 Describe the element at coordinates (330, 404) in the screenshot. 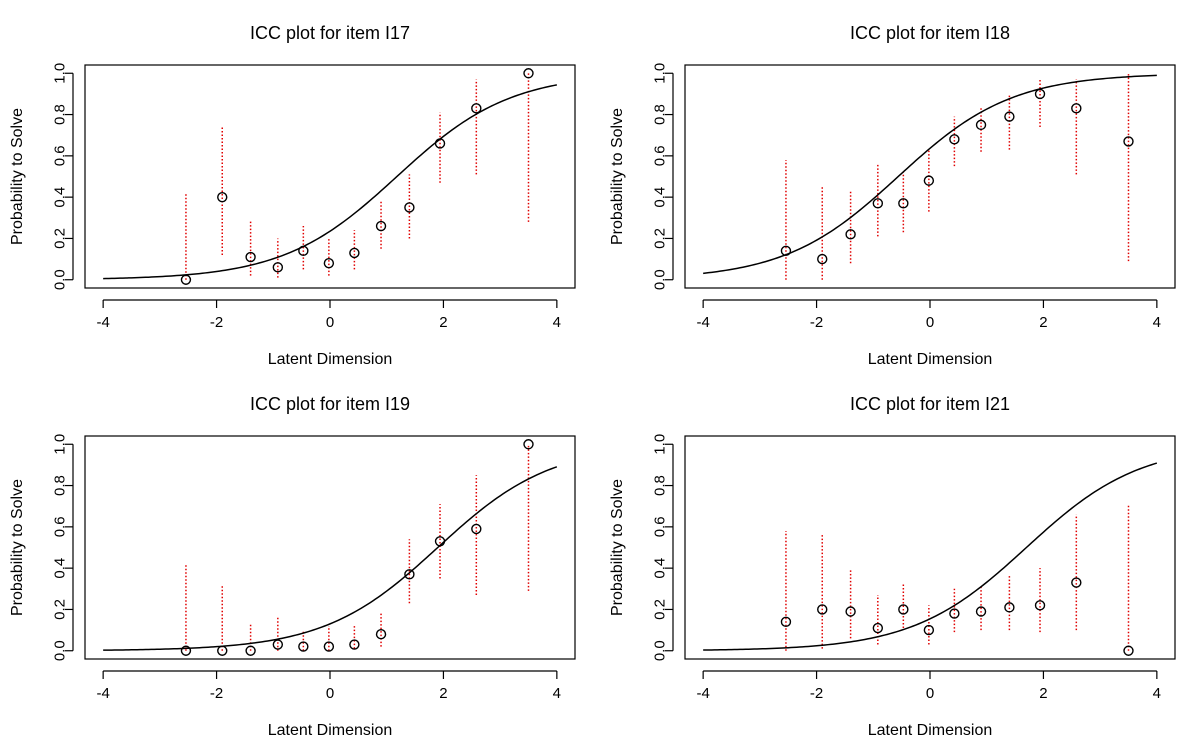

I see `chart-title: ICC plot for item I19` at that location.